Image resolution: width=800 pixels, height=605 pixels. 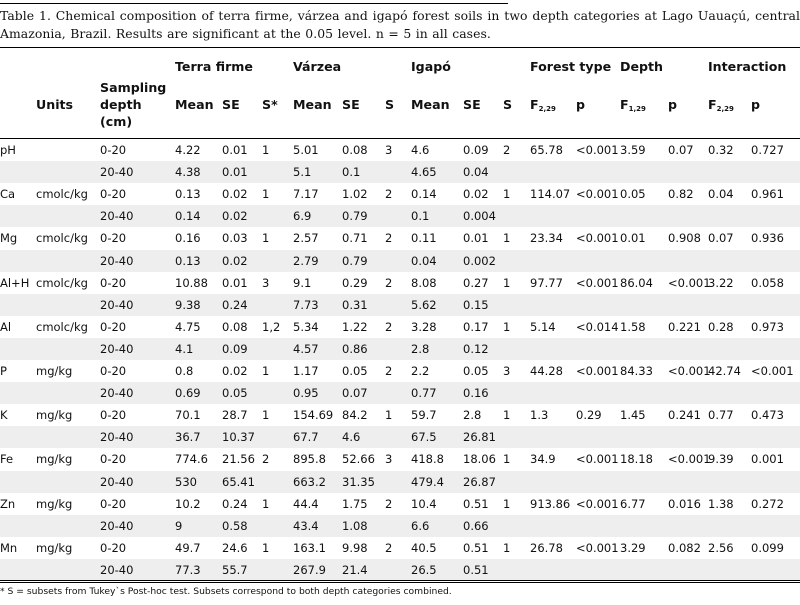 I want to click on table-top-rule, so click(x=400, y=47).